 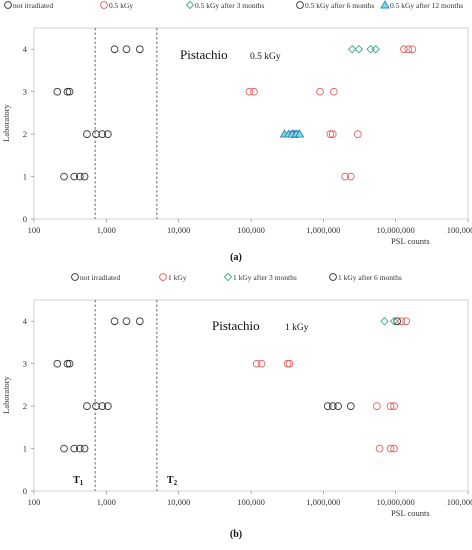 What do you see at coordinates (229, 5) in the screenshot?
I see `legend-label: 0.5 kGy after 3 months` at bounding box center [229, 5].